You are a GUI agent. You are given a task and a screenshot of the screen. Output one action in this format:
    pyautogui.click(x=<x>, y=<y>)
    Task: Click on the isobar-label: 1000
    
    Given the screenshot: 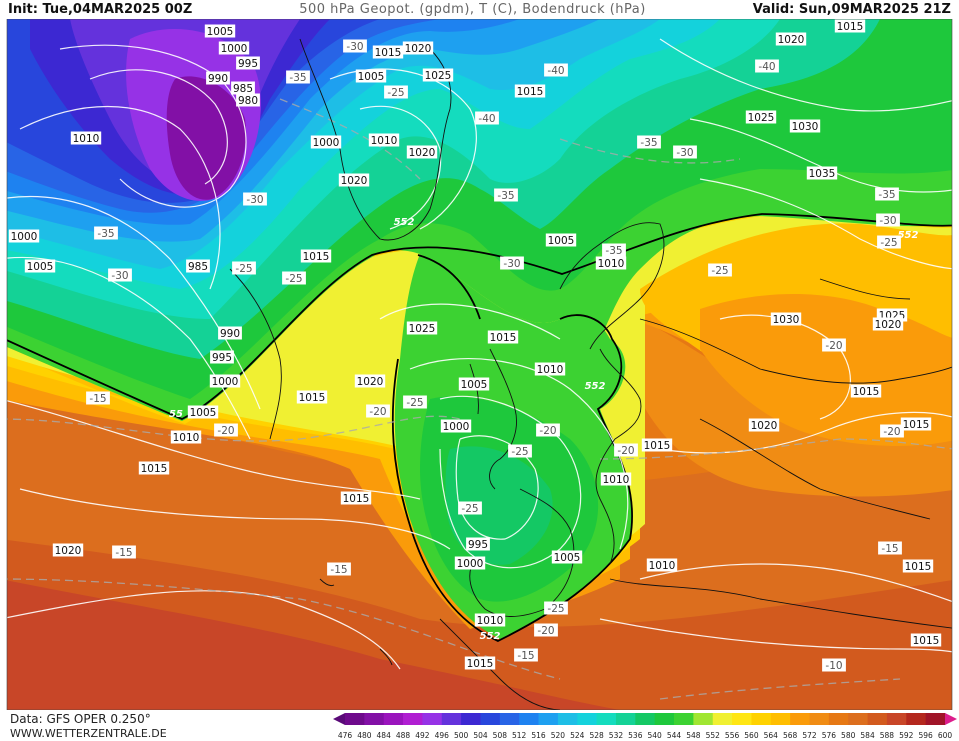 What is the action you would take?
    pyautogui.click(x=225, y=381)
    